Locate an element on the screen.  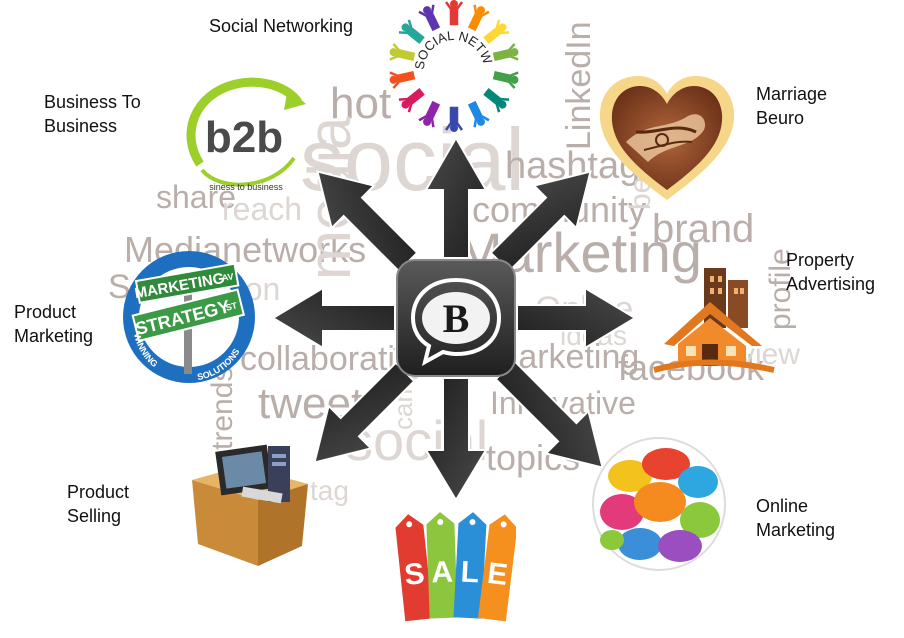
cloud-word: trends is located at coordinates (222, 408).